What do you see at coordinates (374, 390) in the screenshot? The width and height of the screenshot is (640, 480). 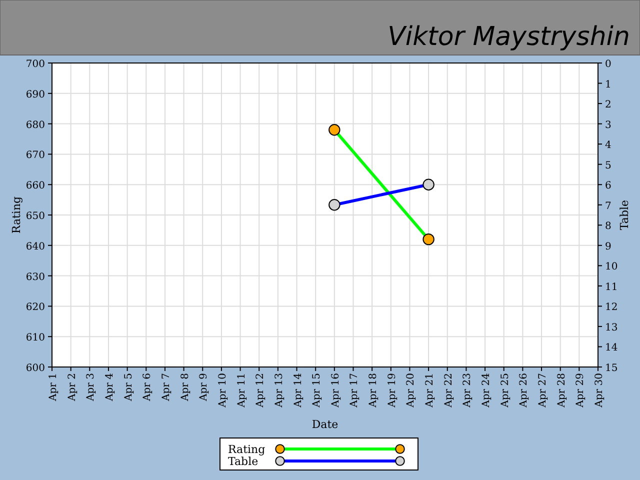 I see `x-tick-label: Apr 18` at bounding box center [374, 390].